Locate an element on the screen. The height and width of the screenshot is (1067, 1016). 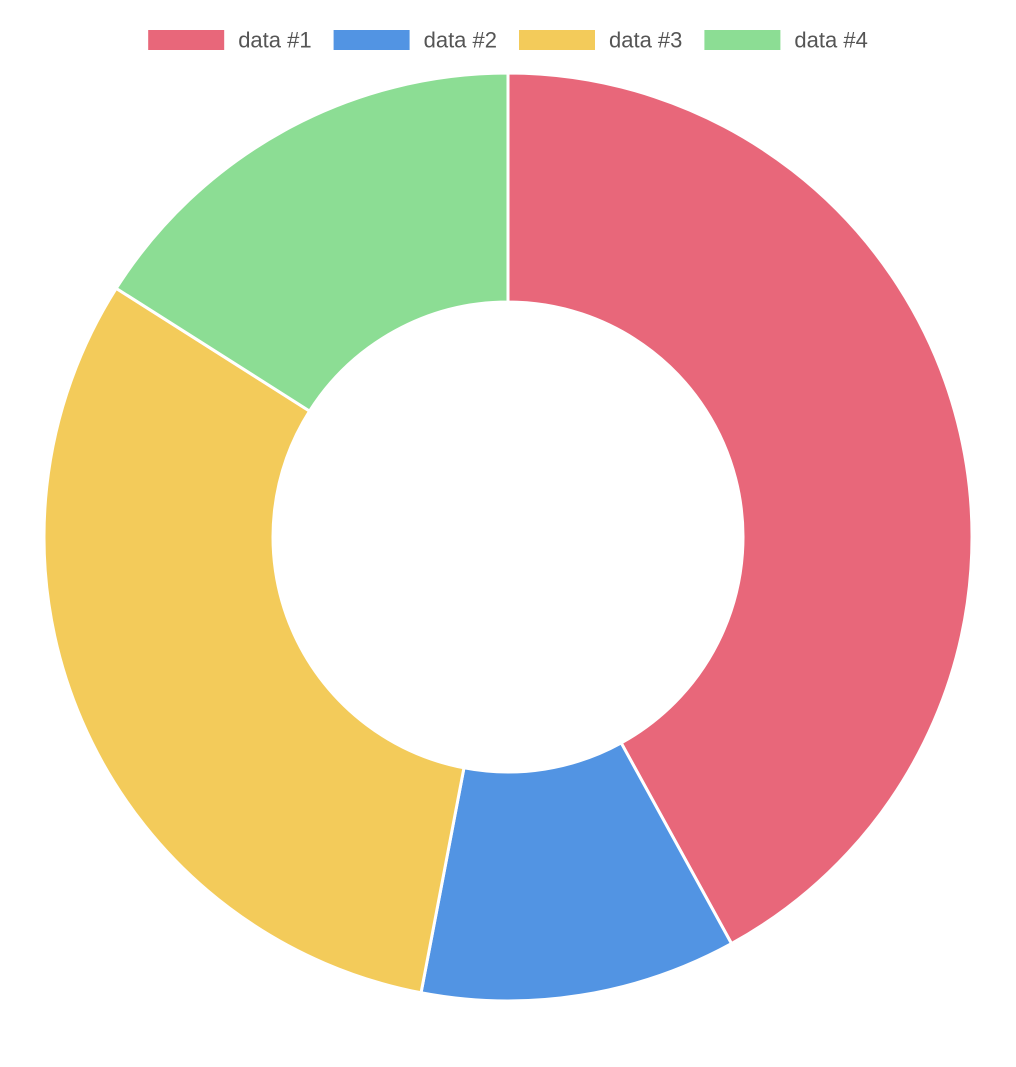
legend-item-data-4: data #4 is located at coordinates (786, 40).